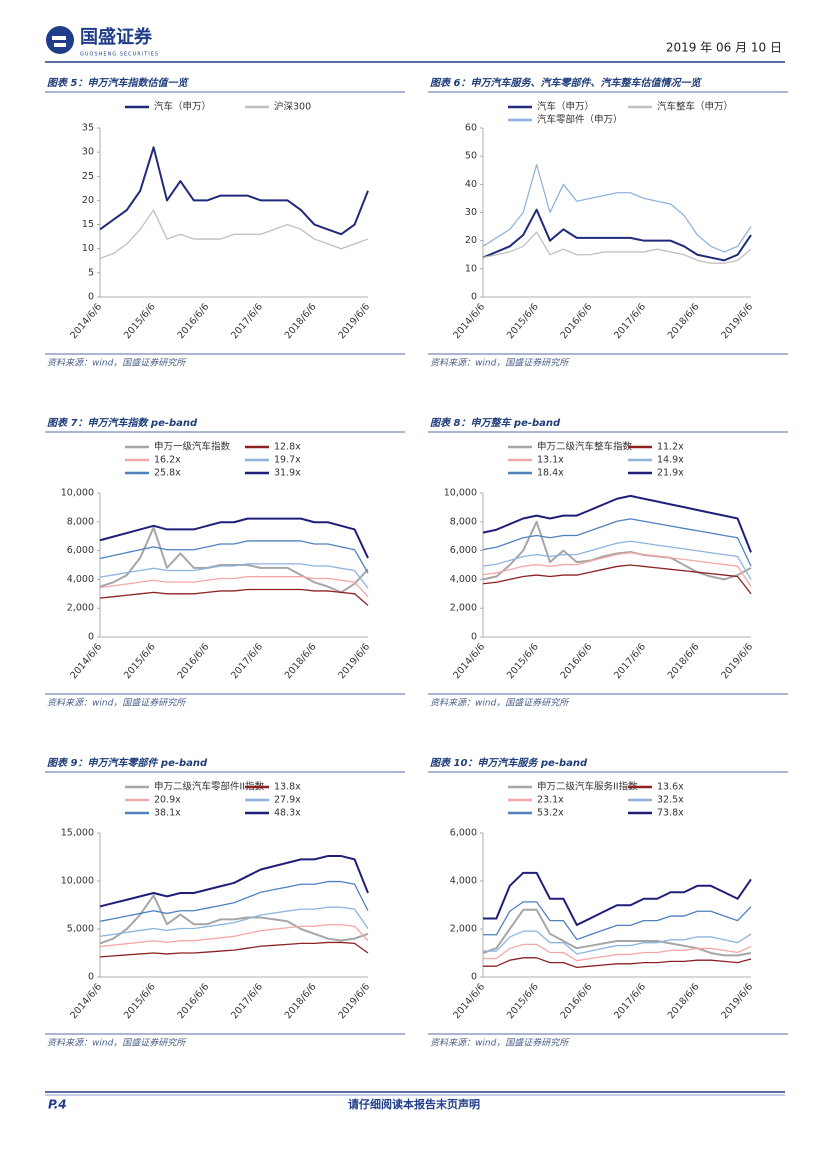 The image size is (827, 1170). What do you see at coordinates (209, 787) in the screenshot?
I see `legend-label: 申万二级汽车零部件II指数` at bounding box center [209, 787].